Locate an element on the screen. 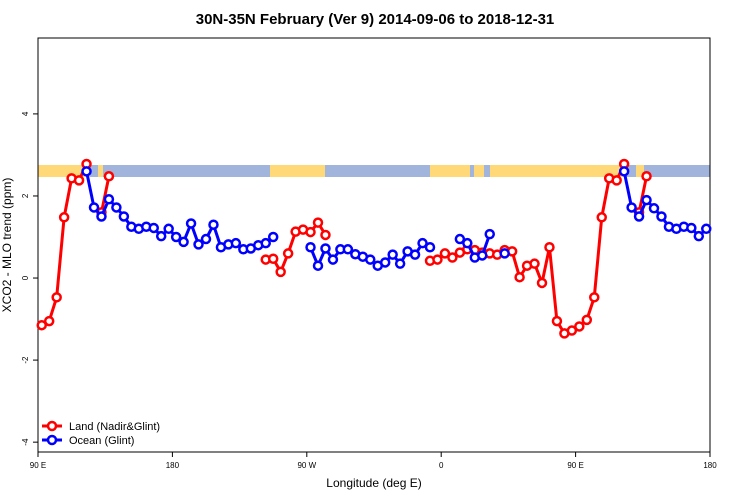  y-tick-label: 0 is located at coordinates (25, 277).